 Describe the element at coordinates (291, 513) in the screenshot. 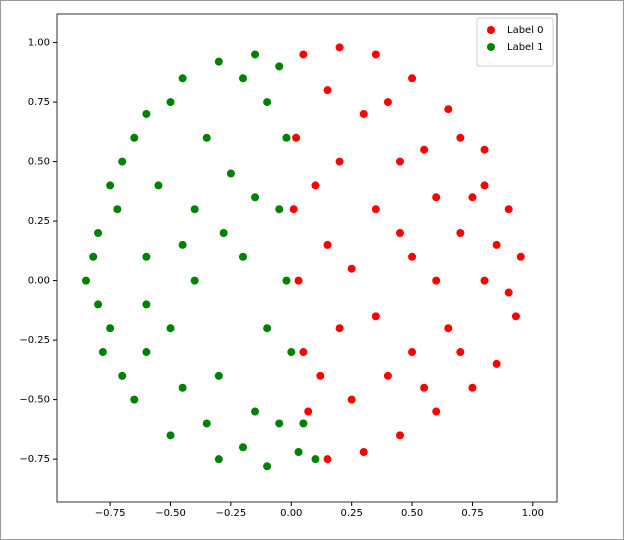

I see `x-tick-label: 0.00` at that location.